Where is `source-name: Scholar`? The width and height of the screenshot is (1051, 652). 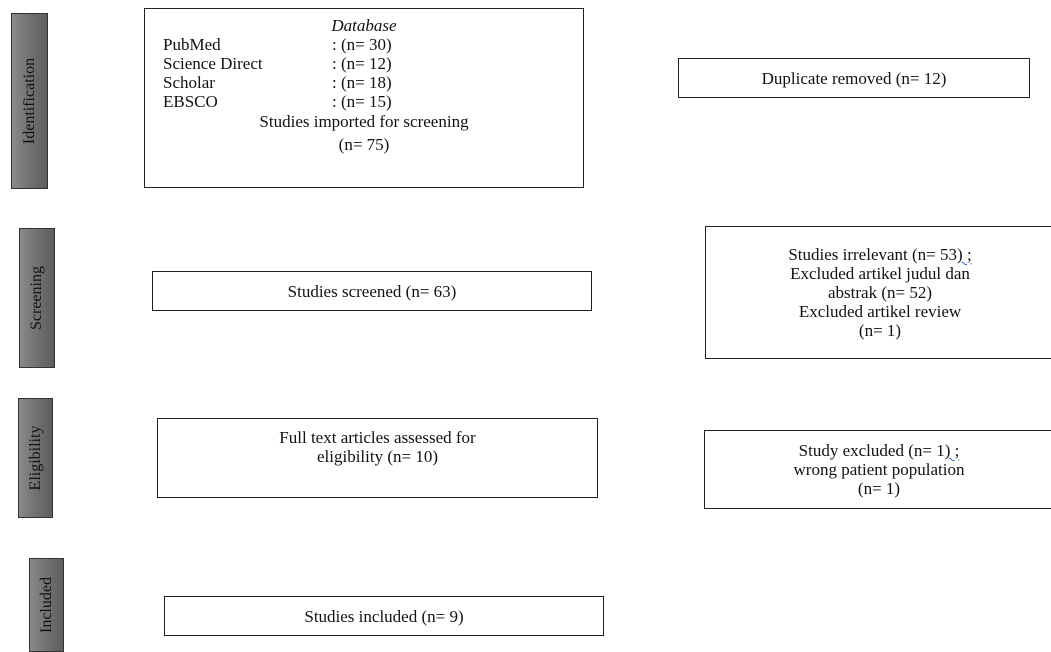
source-name: Scholar is located at coordinates (189, 82).